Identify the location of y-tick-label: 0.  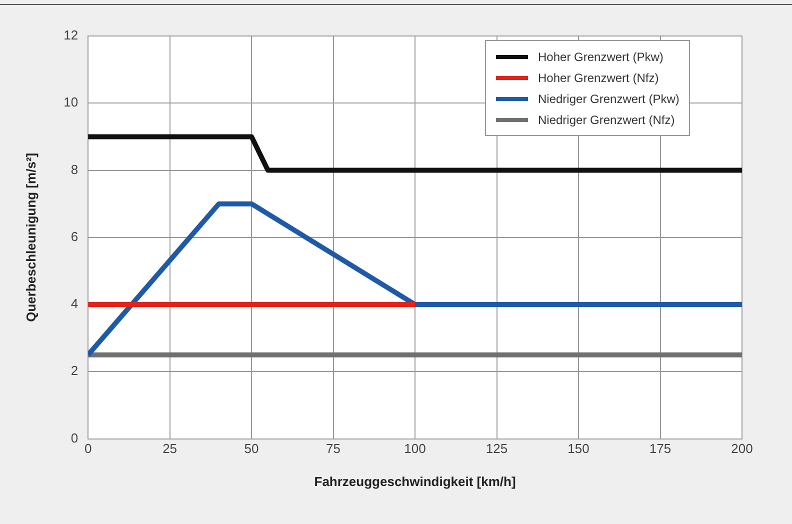
(74, 438).